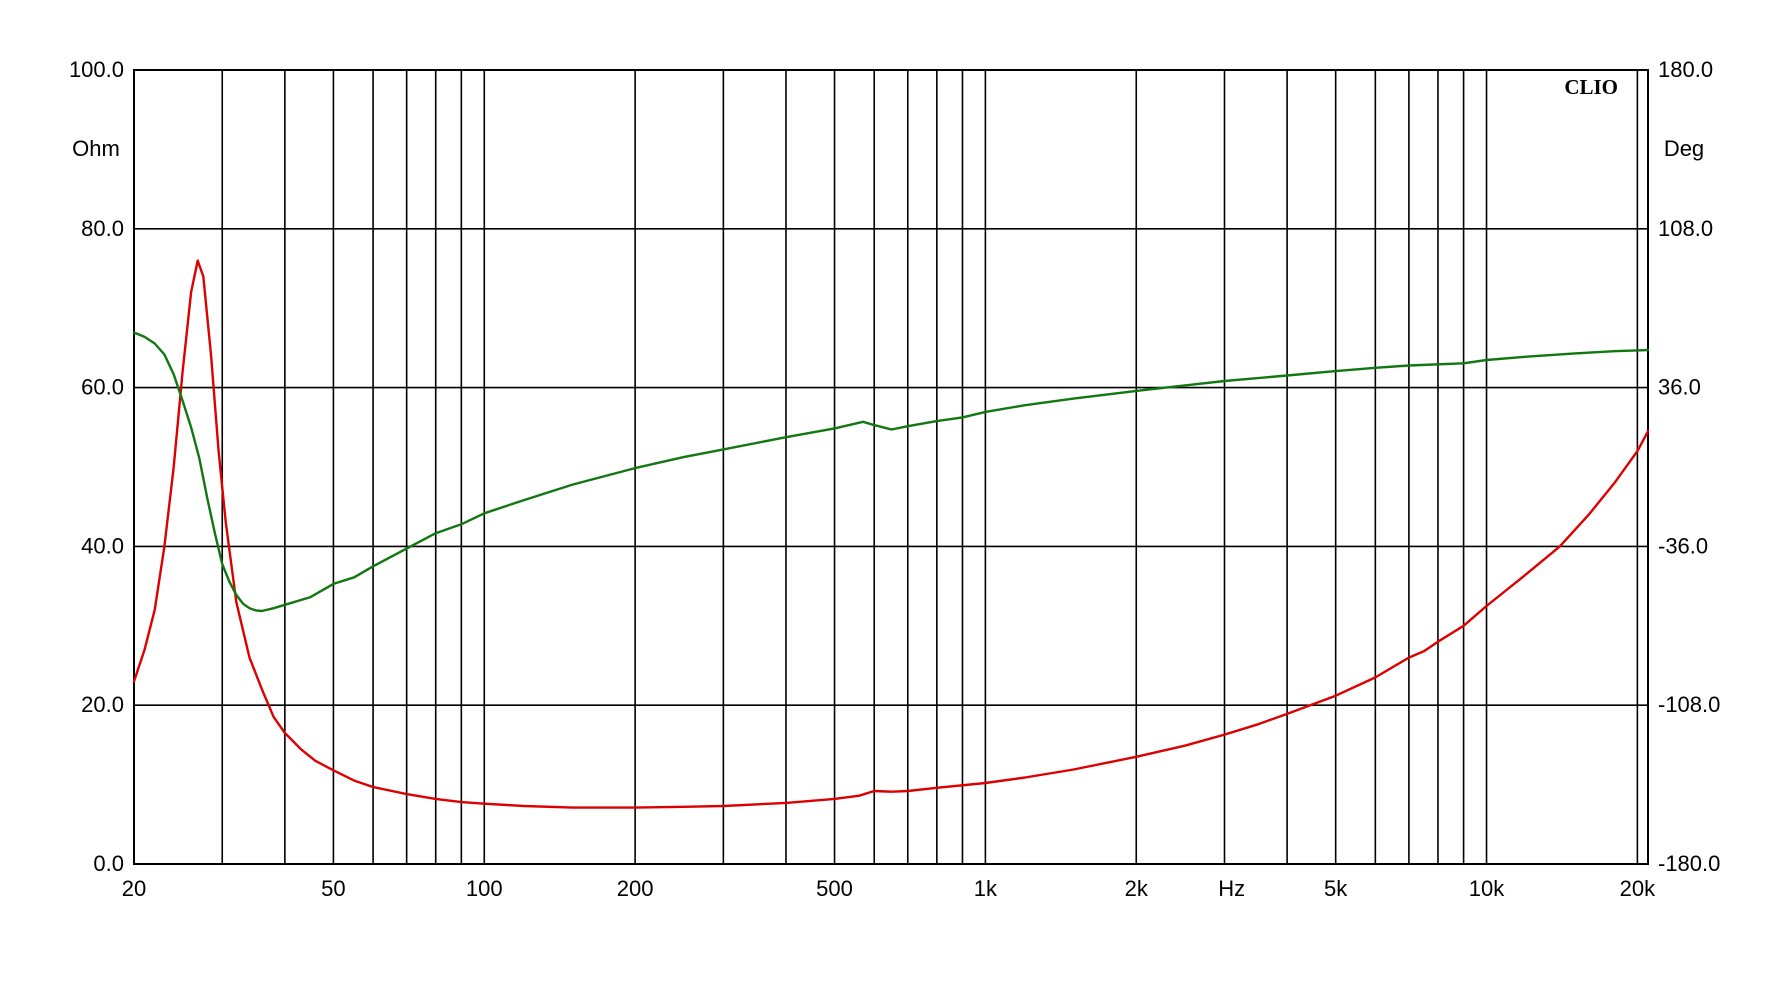 The height and width of the screenshot is (1001, 1772). Describe the element at coordinates (1638, 888) in the screenshot. I see `x-tick-label: 20k` at that location.